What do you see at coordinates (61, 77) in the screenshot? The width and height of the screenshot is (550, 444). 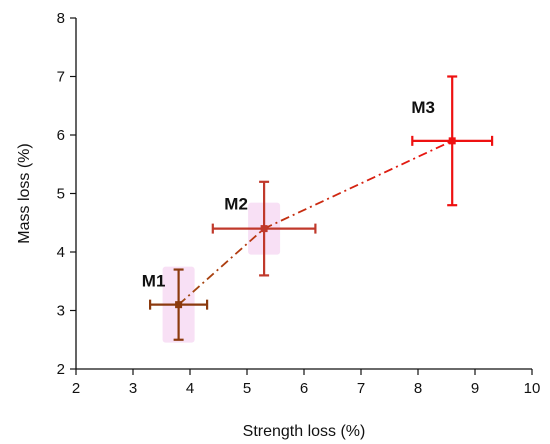 I see `y-tick-label: 7` at bounding box center [61, 77].